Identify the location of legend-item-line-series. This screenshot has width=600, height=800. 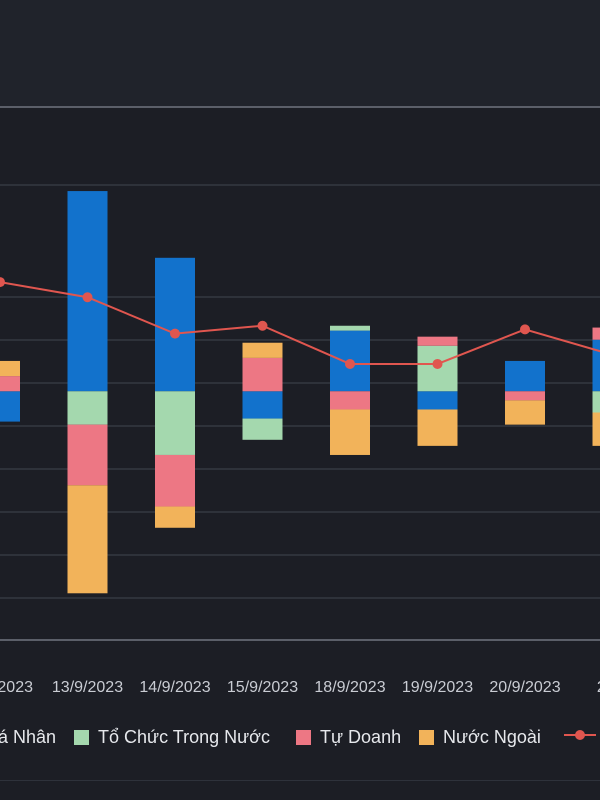
(582, 734).